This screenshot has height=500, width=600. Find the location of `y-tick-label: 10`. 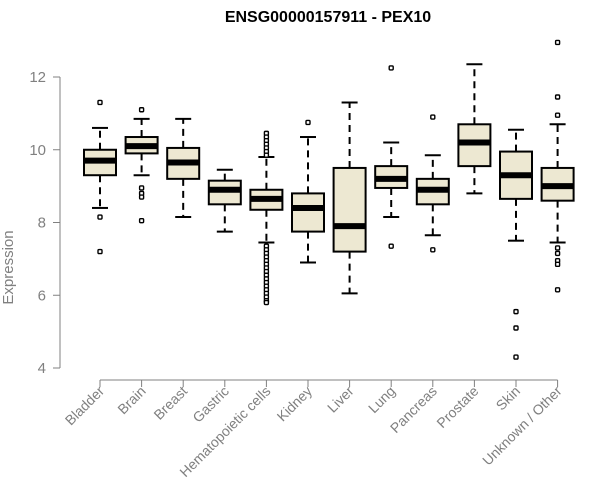

y-tick-label: 10 is located at coordinates (37, 150).